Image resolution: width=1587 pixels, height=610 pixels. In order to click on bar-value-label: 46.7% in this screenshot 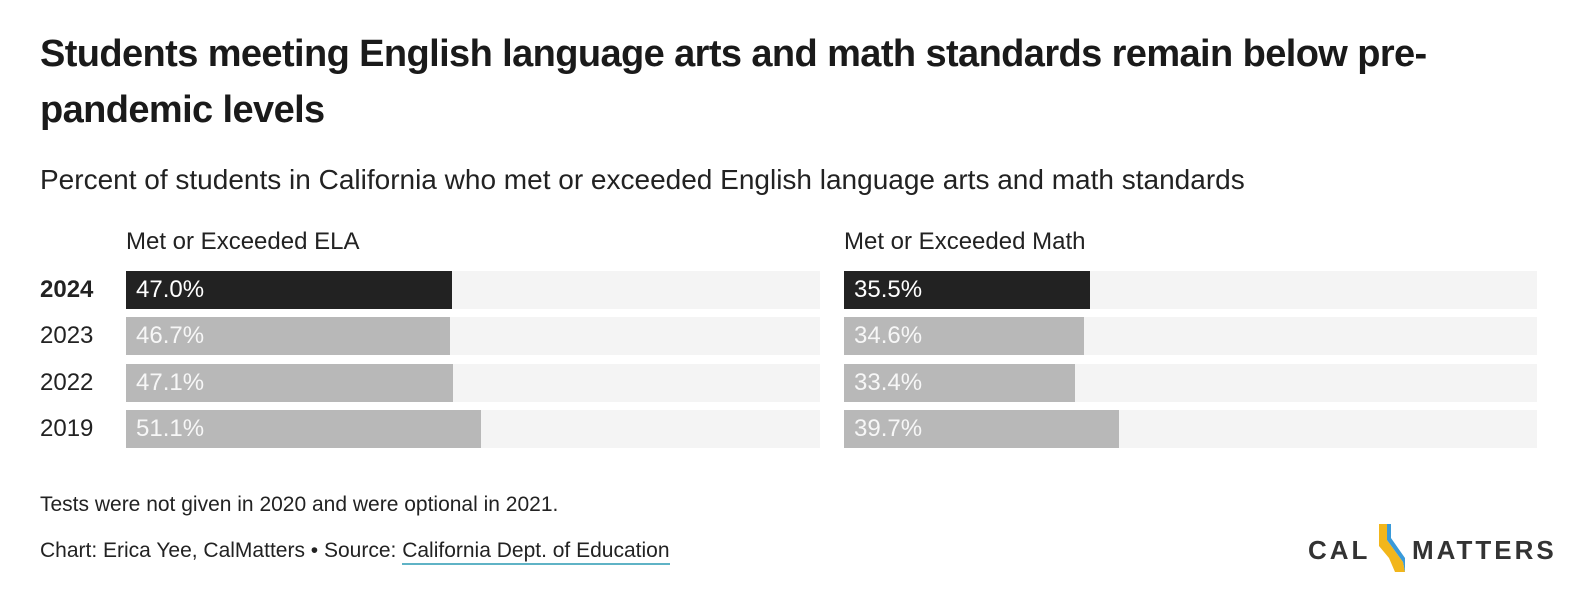, I will do `click(170, 336)`.